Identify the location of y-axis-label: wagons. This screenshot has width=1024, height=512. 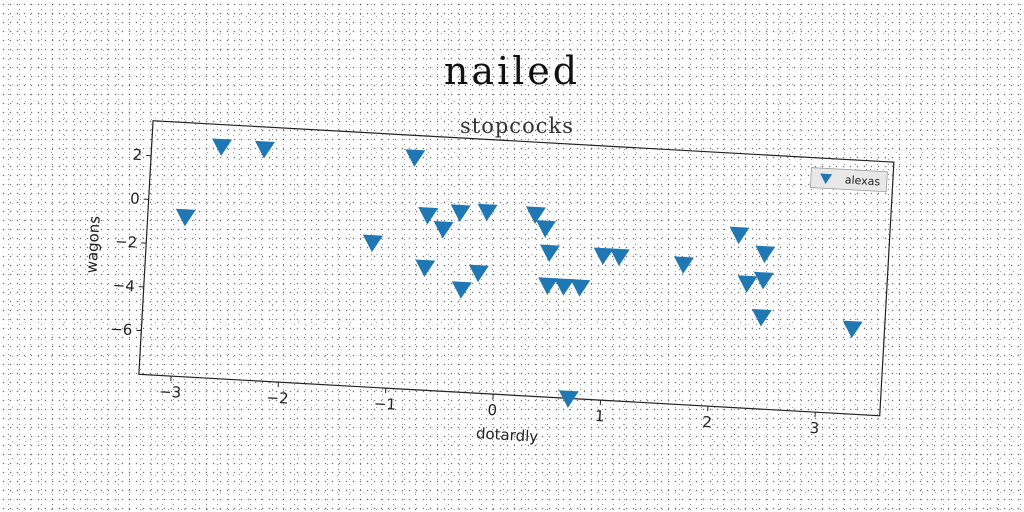
(92, 244).